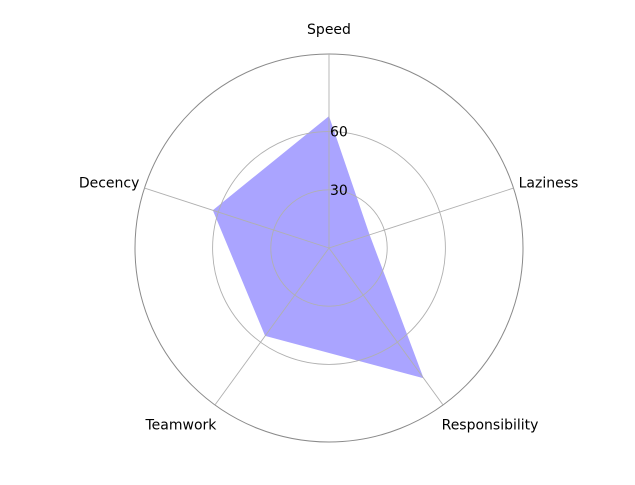 Image resolution: width=635 pixels, height=485 pixels. Describe the element at coordinates (339, 191) in the screenshot. I see `rgrid-tick-label: 30` at that location.